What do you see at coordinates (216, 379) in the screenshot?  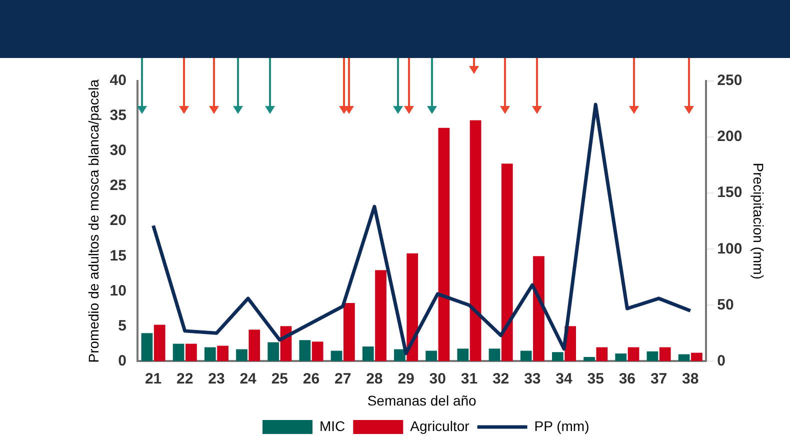 I see `x-tick-label: 23` at bounding box center [216, 379].